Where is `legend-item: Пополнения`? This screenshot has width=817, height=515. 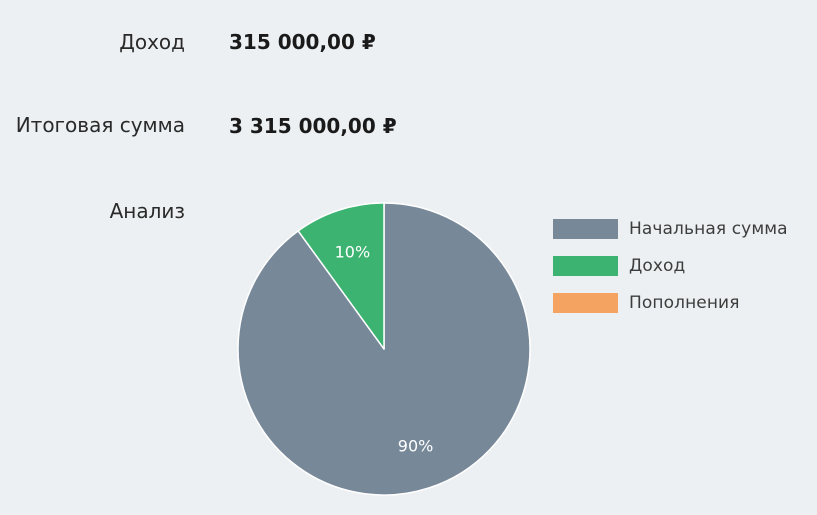 legend-item: Пополнения is located at coordinates (670, 302).